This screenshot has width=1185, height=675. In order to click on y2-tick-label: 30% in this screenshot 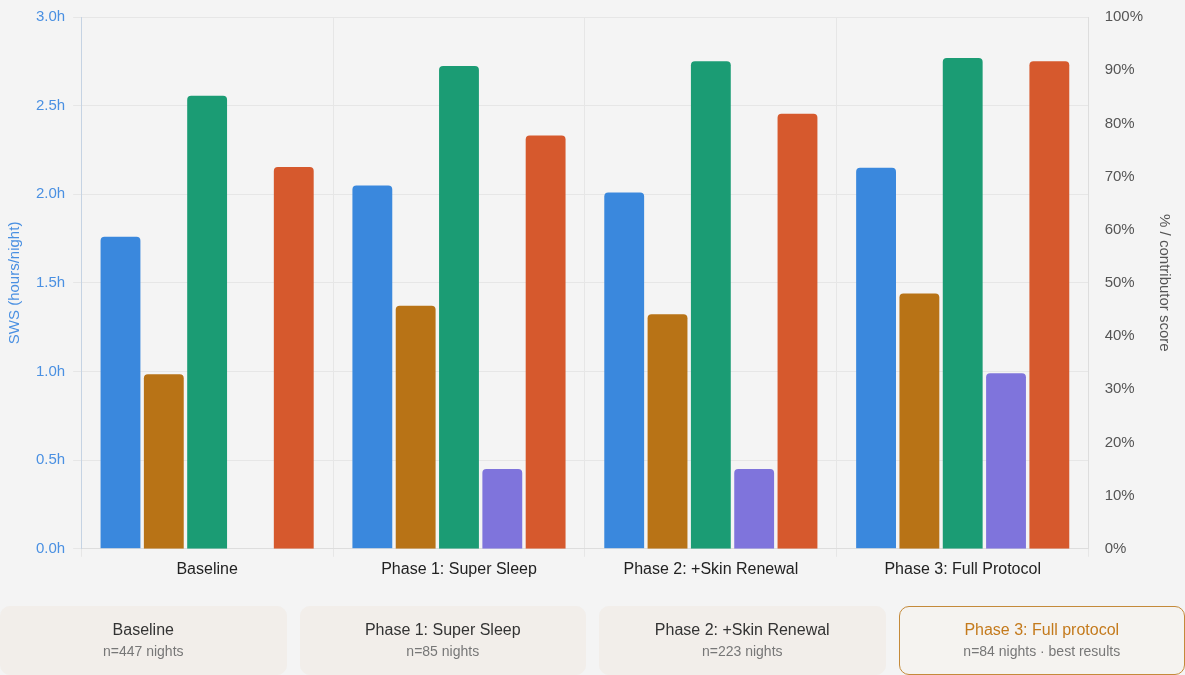, I will do `click(1119, 388)`.